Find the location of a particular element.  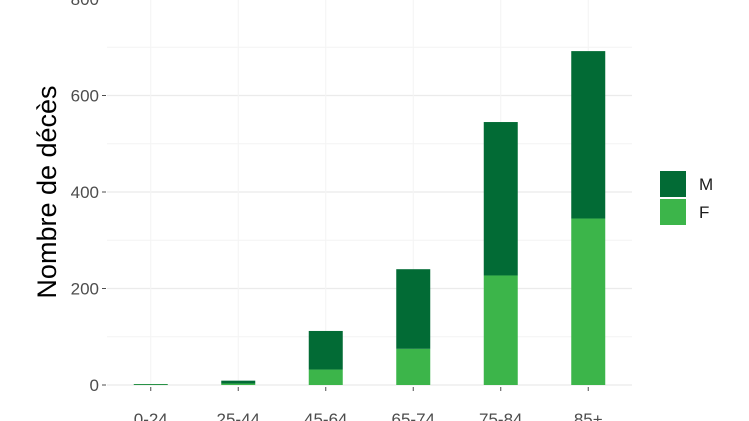

bar-M-85+ is located at coordinates (588, 135).